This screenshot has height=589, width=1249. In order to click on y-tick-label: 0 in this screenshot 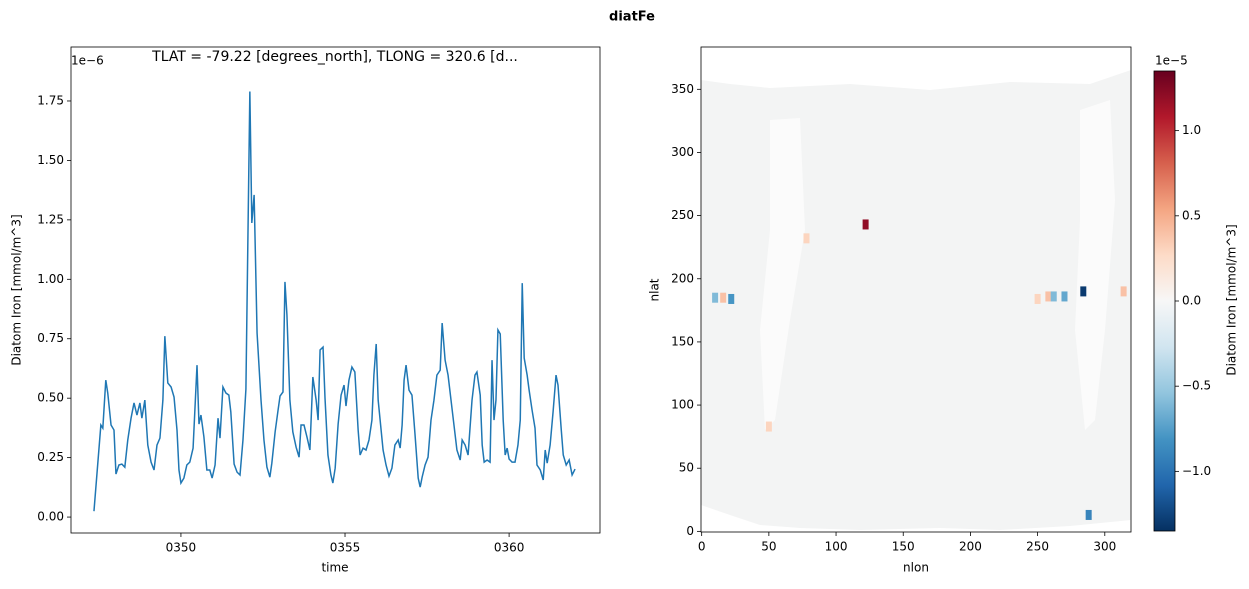, I will do `click(690, 531)`.